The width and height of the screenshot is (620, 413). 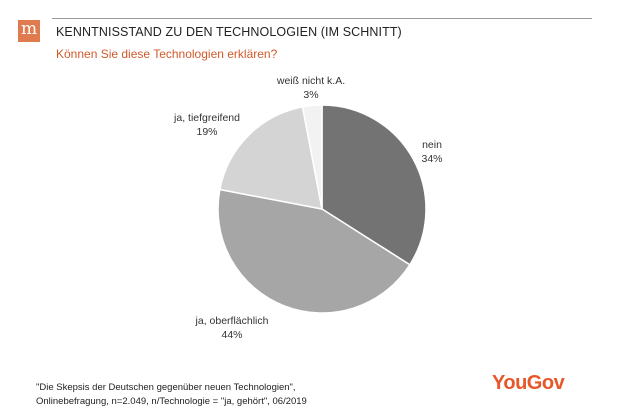 I want to click on slice-value-label: 34%, so click(x=431, y=159).